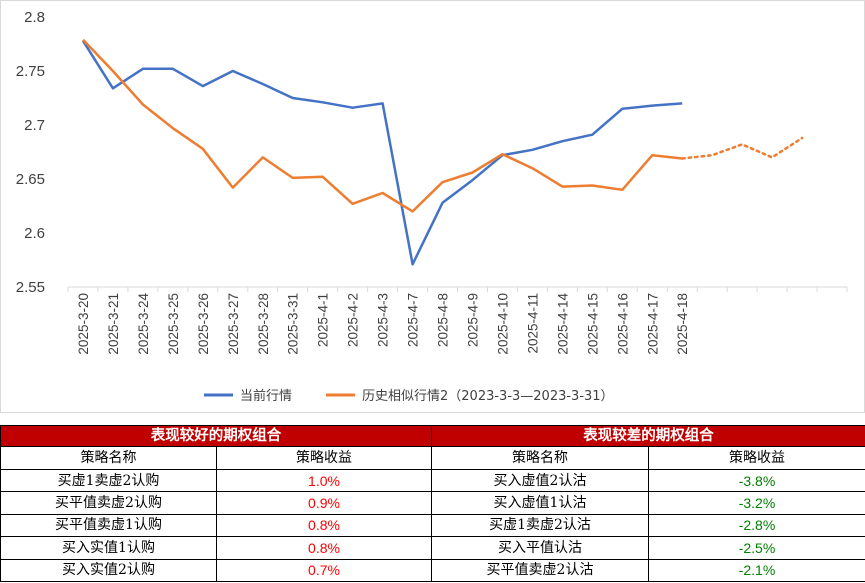  I want to click on strategy-return: 0.7%, so click(324, 570).